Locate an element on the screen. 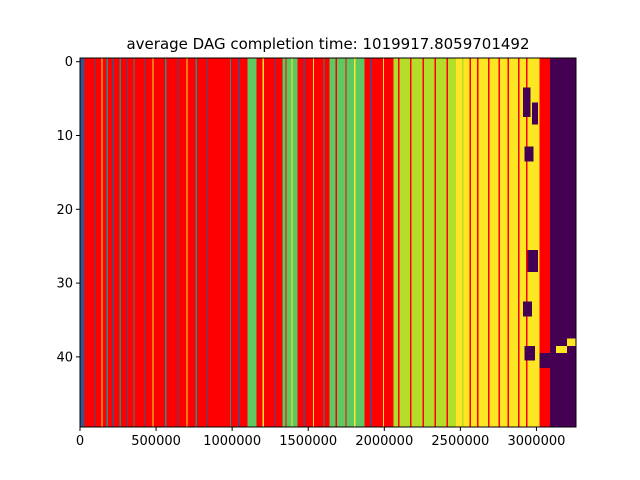  x-tick-label: 3000000 is located at coordinates (536, 441).